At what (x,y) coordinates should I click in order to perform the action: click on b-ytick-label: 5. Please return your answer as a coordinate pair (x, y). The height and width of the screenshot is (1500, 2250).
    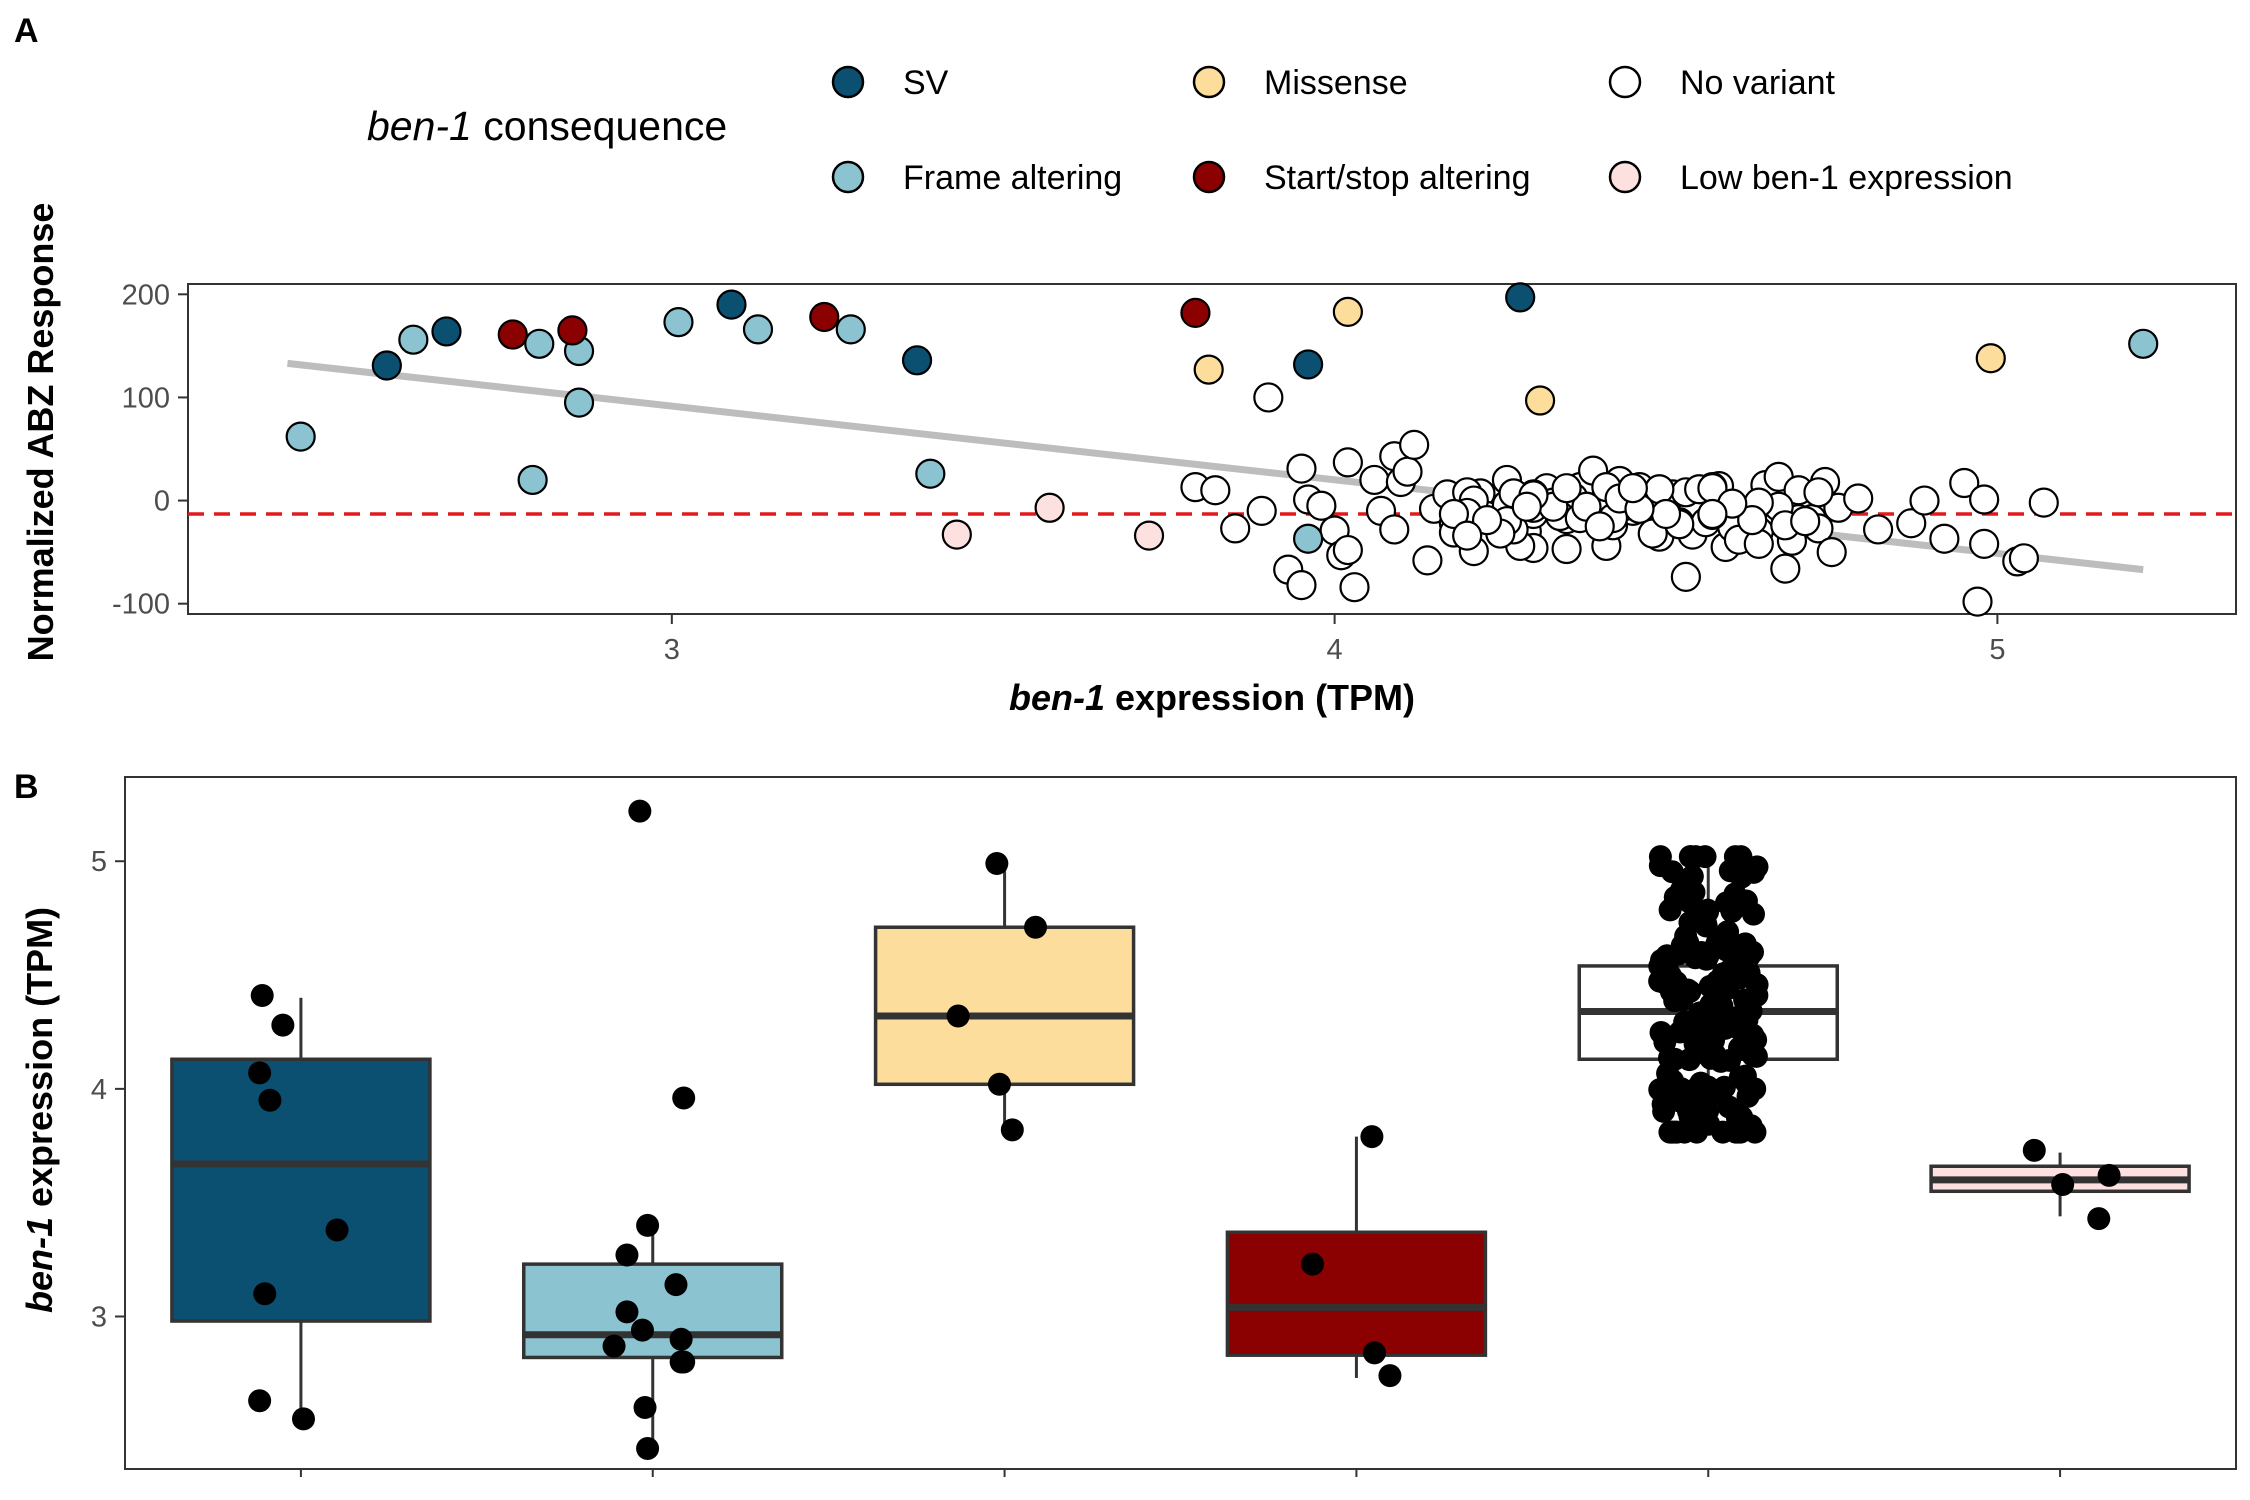
    Looking at the image, I should click on (99, 862).